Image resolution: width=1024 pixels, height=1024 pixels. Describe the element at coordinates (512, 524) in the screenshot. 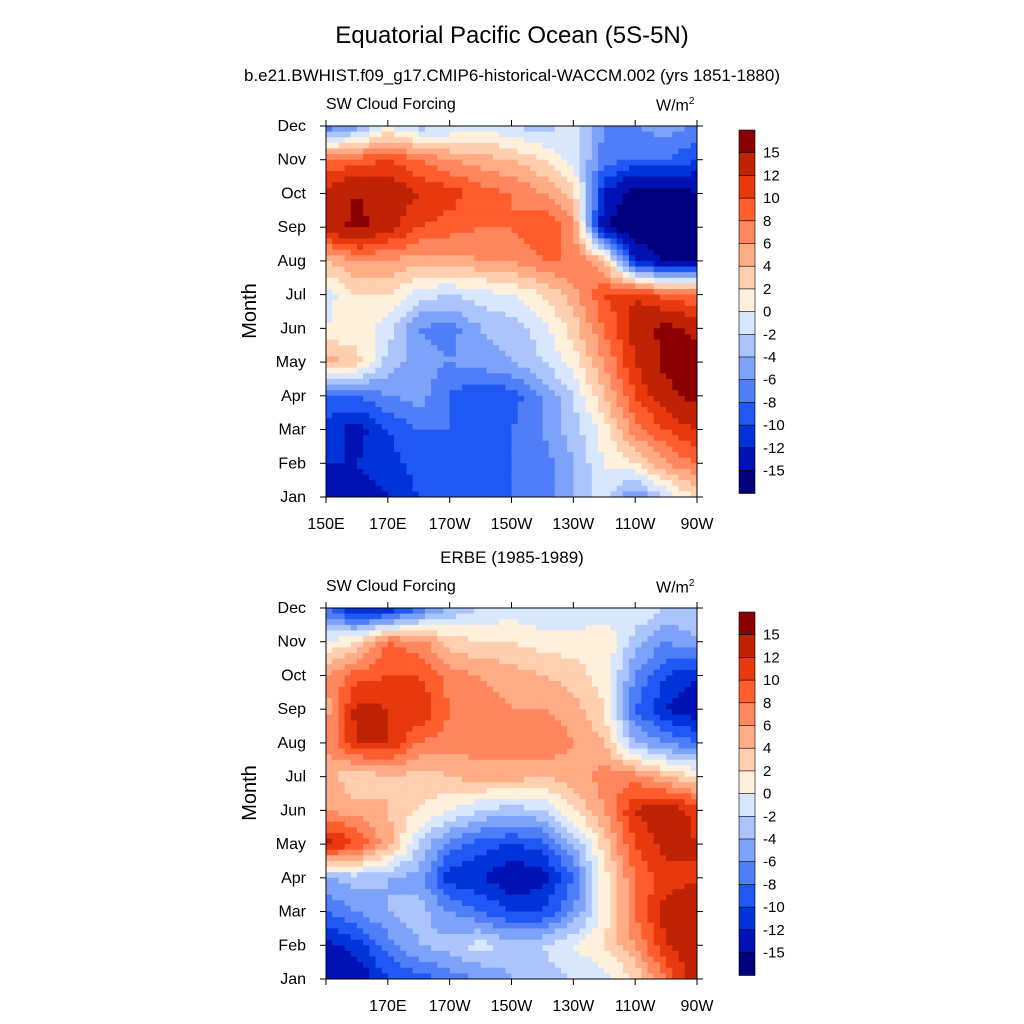

I see `x-tick-label: 150W` at that location.